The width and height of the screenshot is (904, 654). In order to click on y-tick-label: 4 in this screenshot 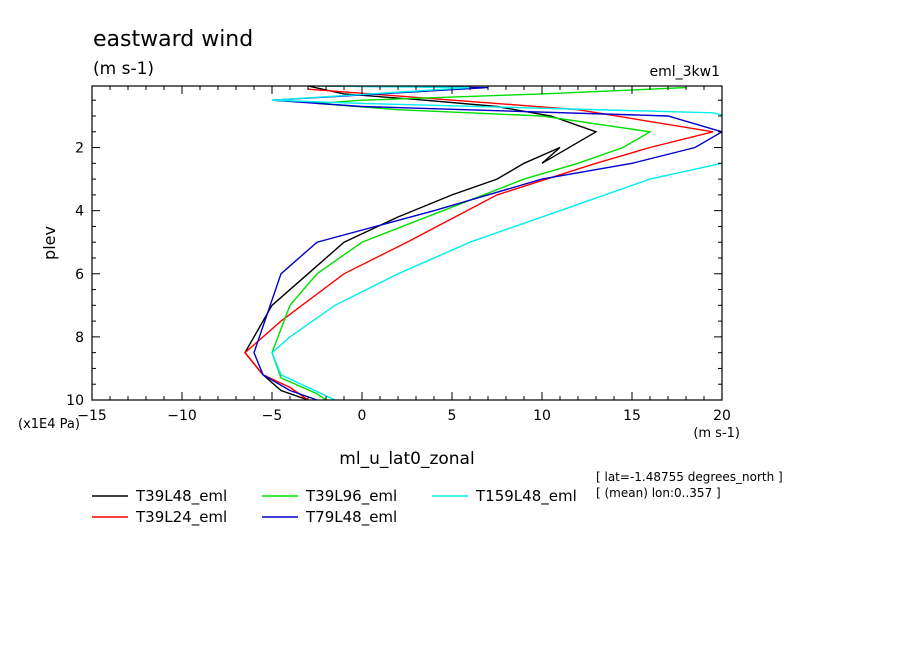, I will do `click(79, 212)`.